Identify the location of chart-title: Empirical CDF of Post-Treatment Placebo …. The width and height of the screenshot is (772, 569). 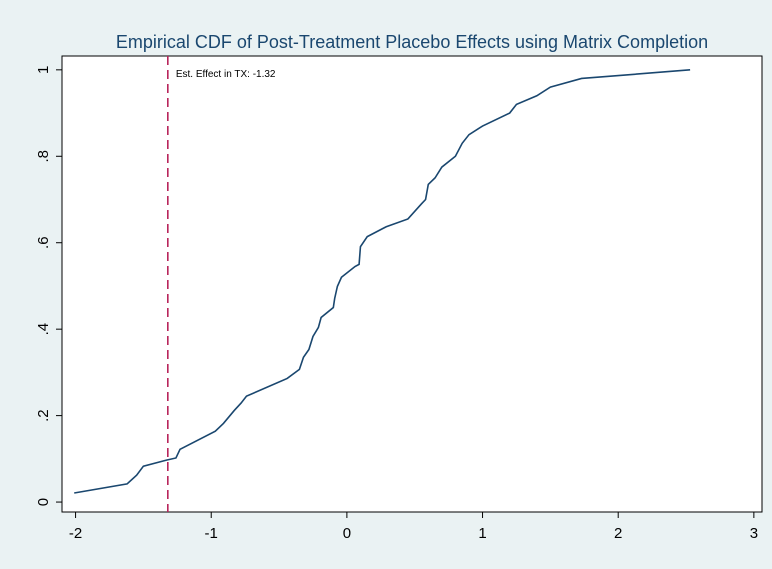
(412, 42).